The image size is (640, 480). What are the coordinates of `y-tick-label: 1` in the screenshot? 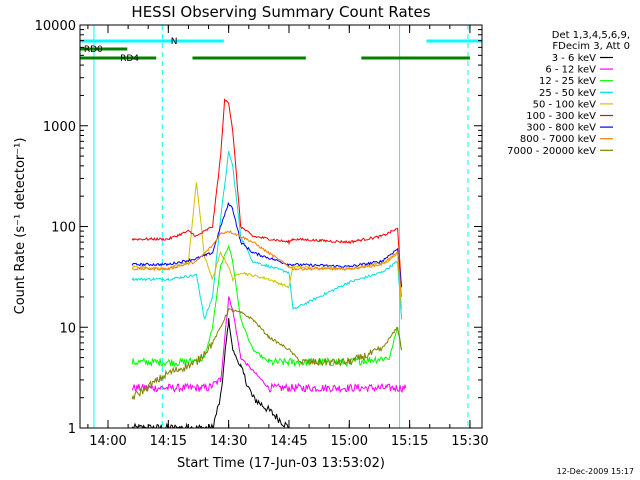 It's located at (72, 429).